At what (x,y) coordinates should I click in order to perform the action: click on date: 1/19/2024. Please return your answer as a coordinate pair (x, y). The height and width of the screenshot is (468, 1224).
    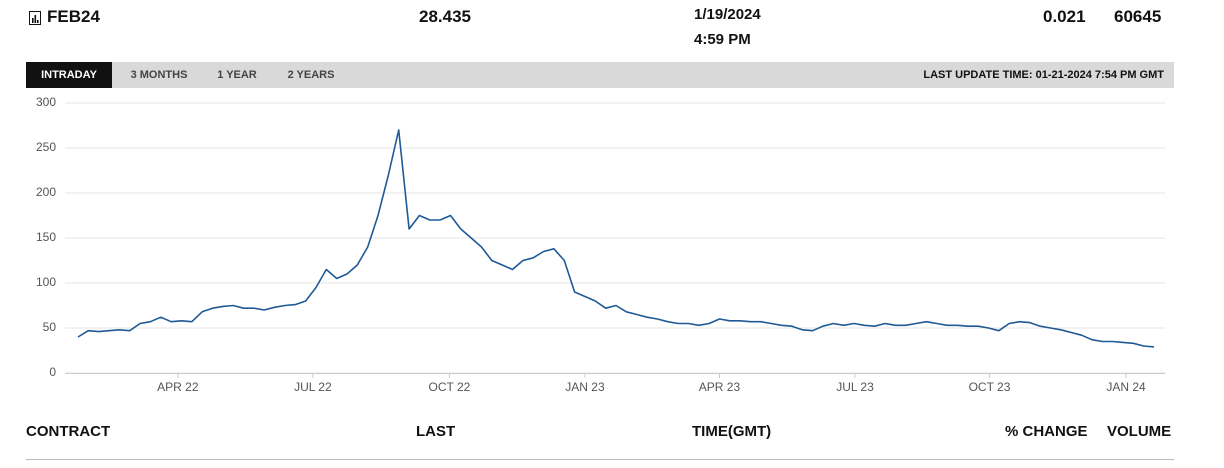
    Looking at the image, I should click on (727, 14).